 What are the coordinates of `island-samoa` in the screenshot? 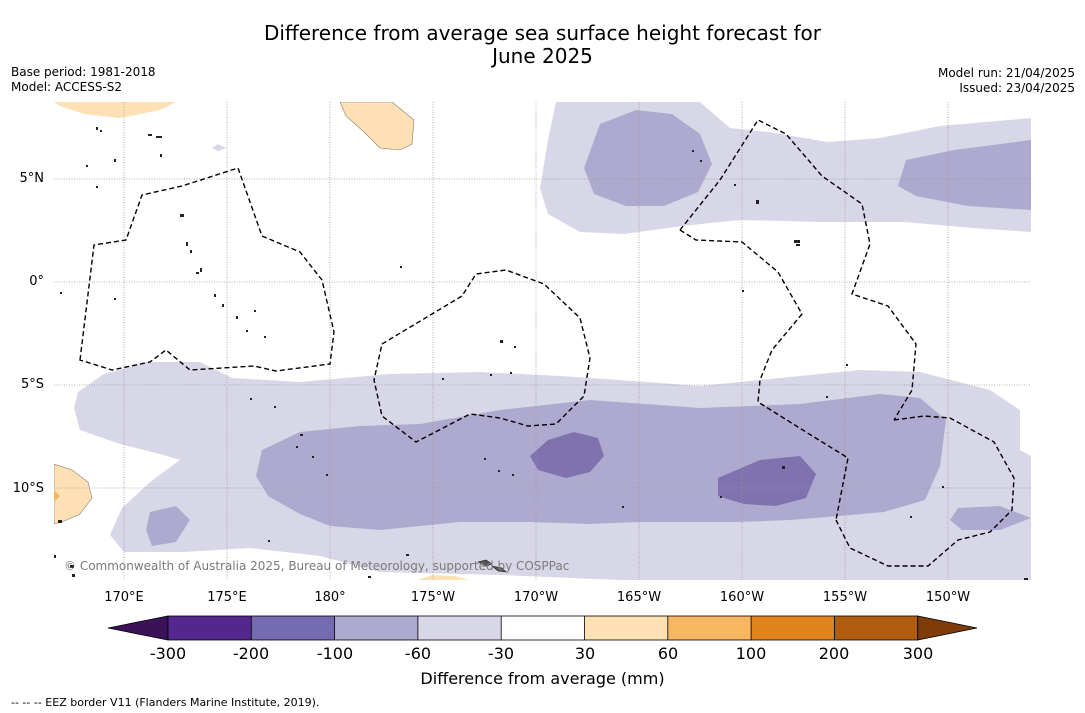 It's located at (492, 566).